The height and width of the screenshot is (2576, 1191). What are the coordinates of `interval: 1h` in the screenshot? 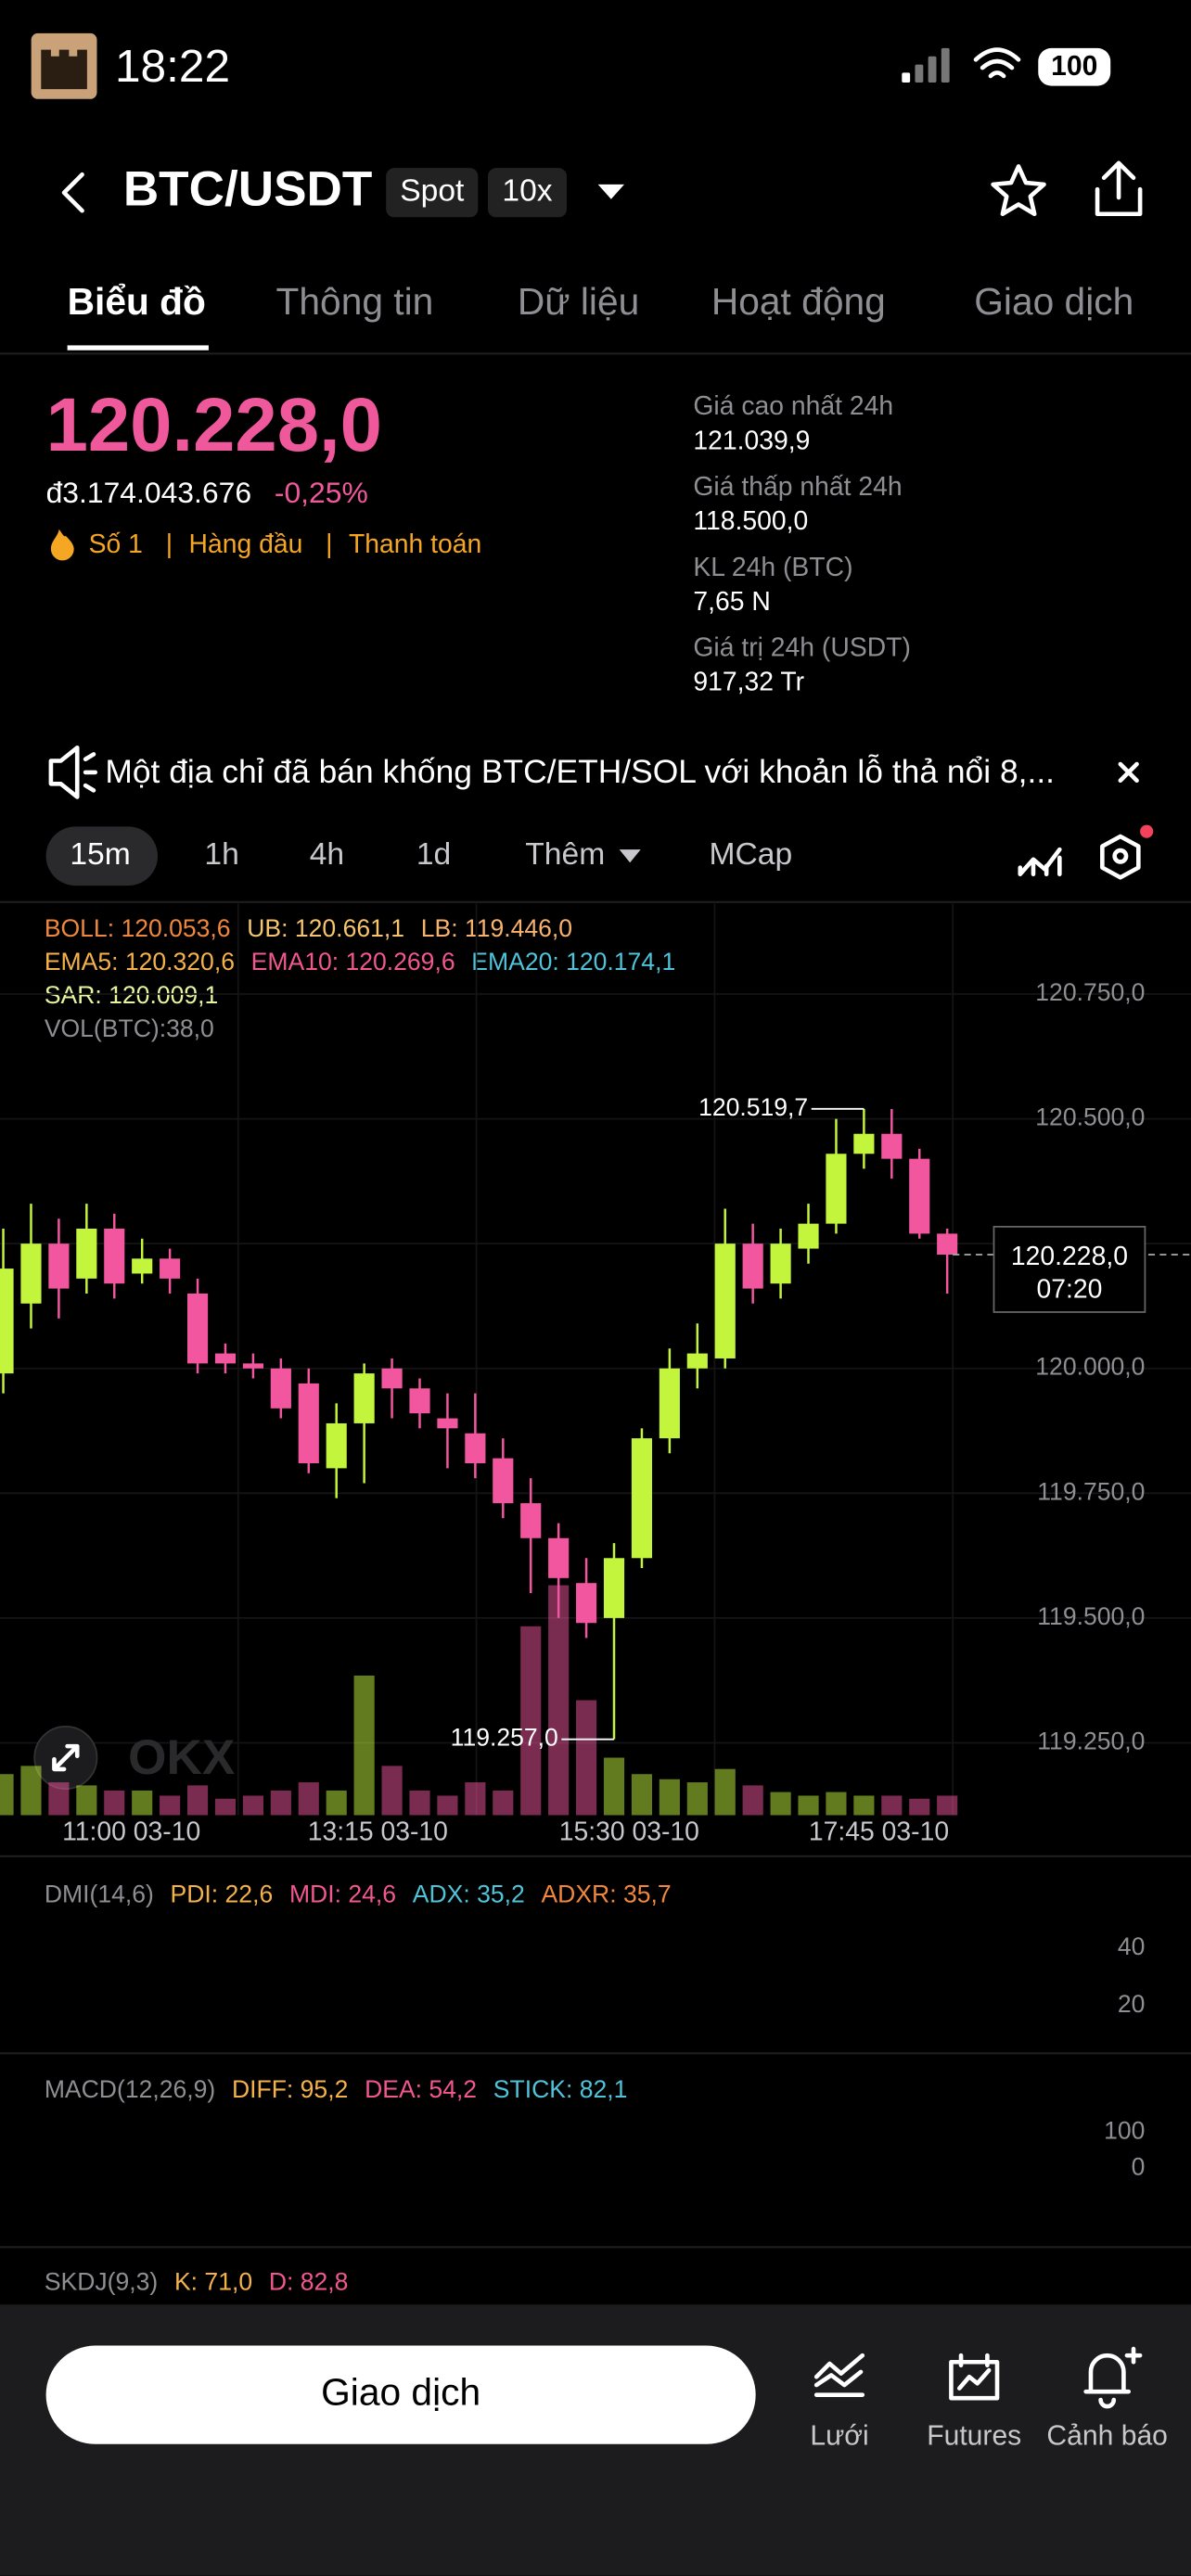 It's located at (221, 854).